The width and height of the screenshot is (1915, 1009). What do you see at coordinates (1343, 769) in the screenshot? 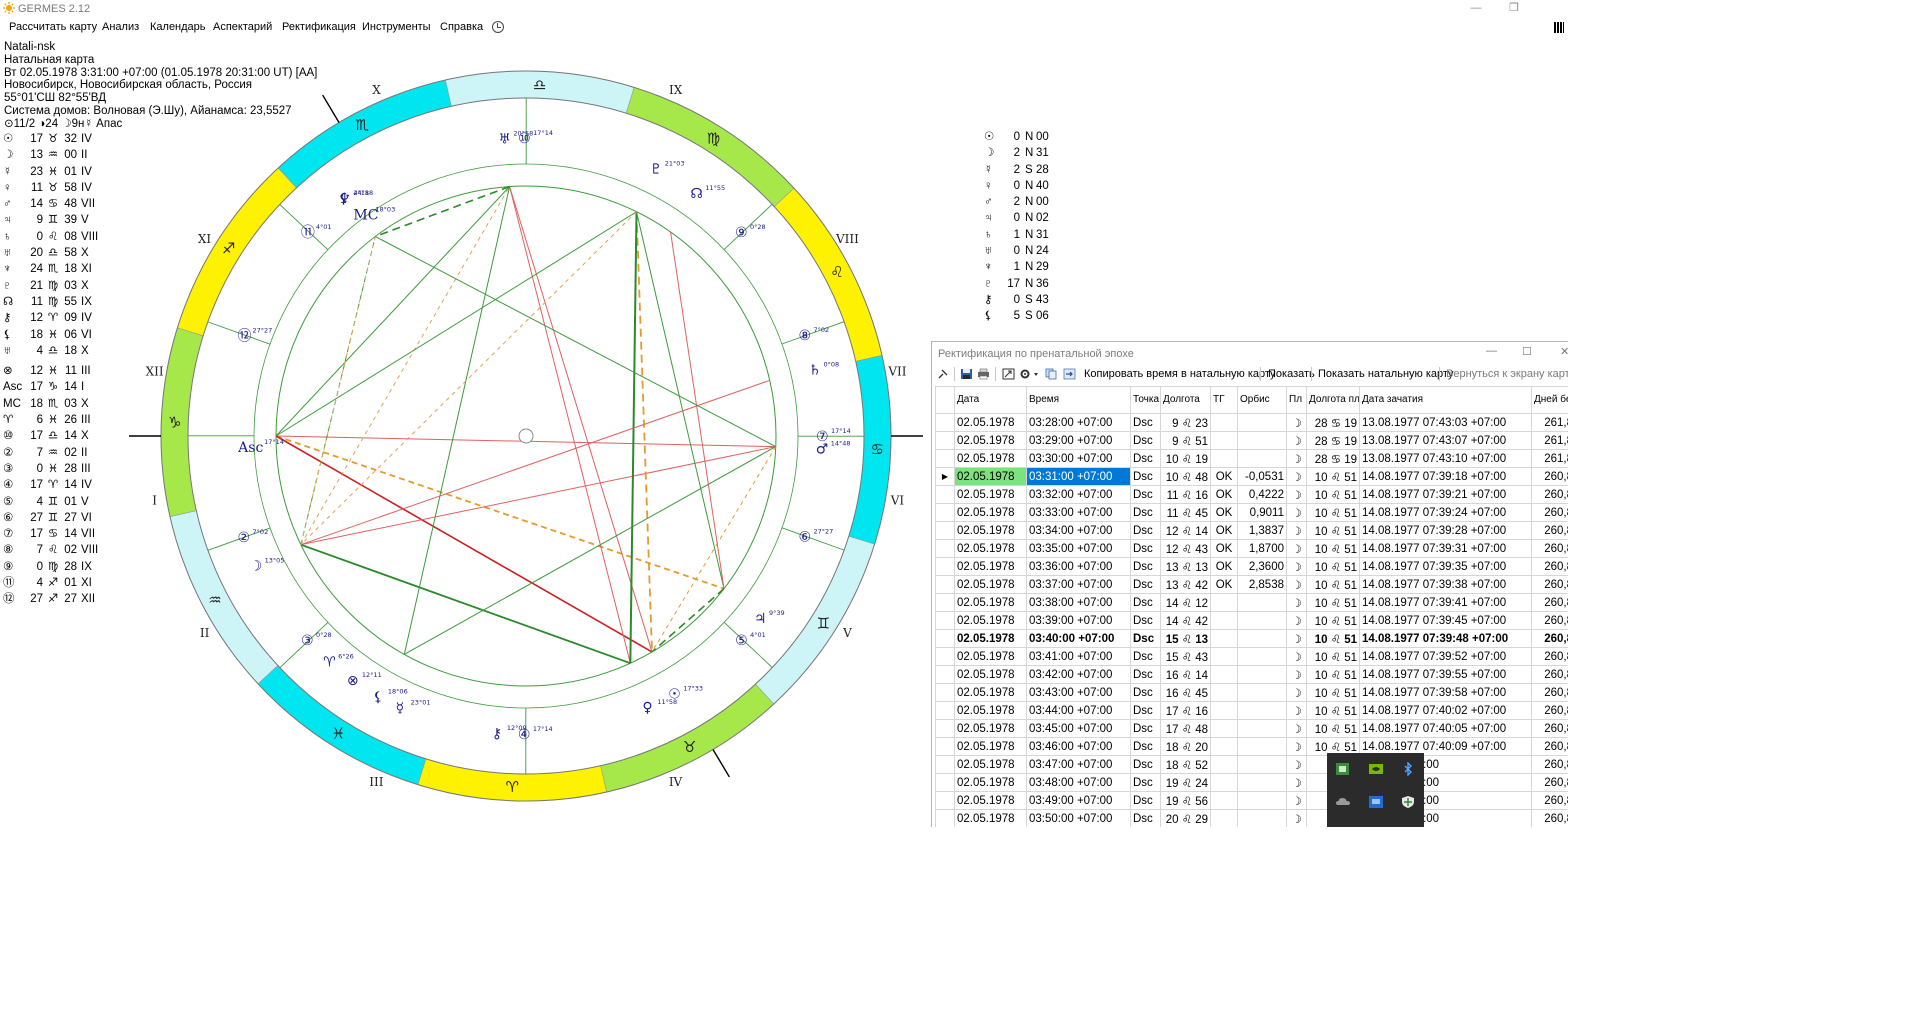
I see `battery-app-icon` at bounding box center [1343, 769].